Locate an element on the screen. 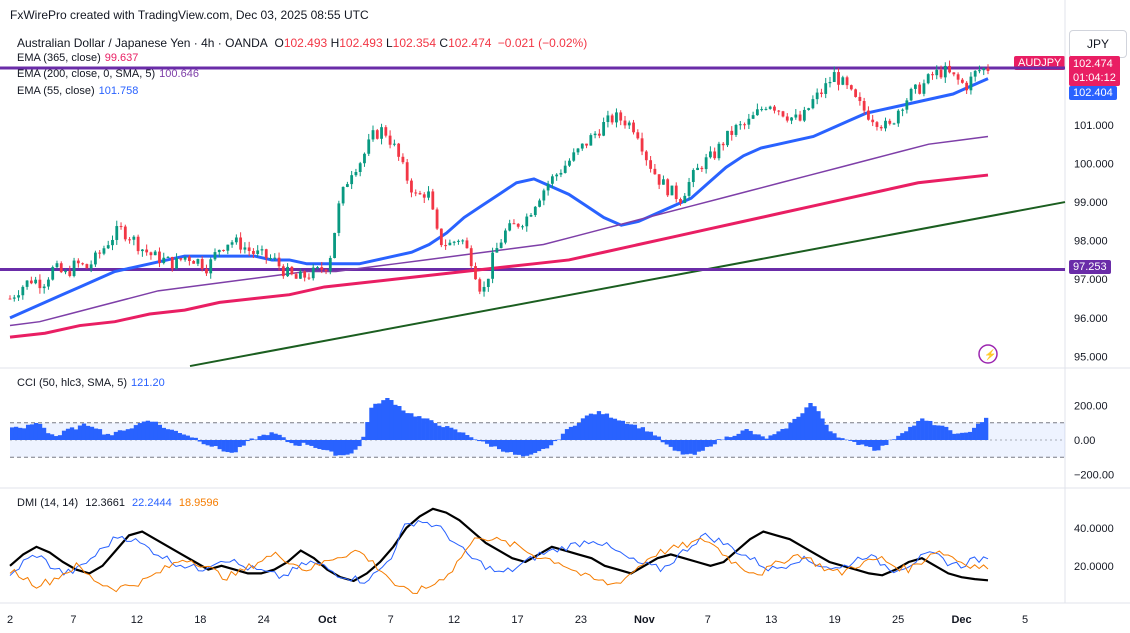  low-value: 102.354 is located at coordinates (414, 43).